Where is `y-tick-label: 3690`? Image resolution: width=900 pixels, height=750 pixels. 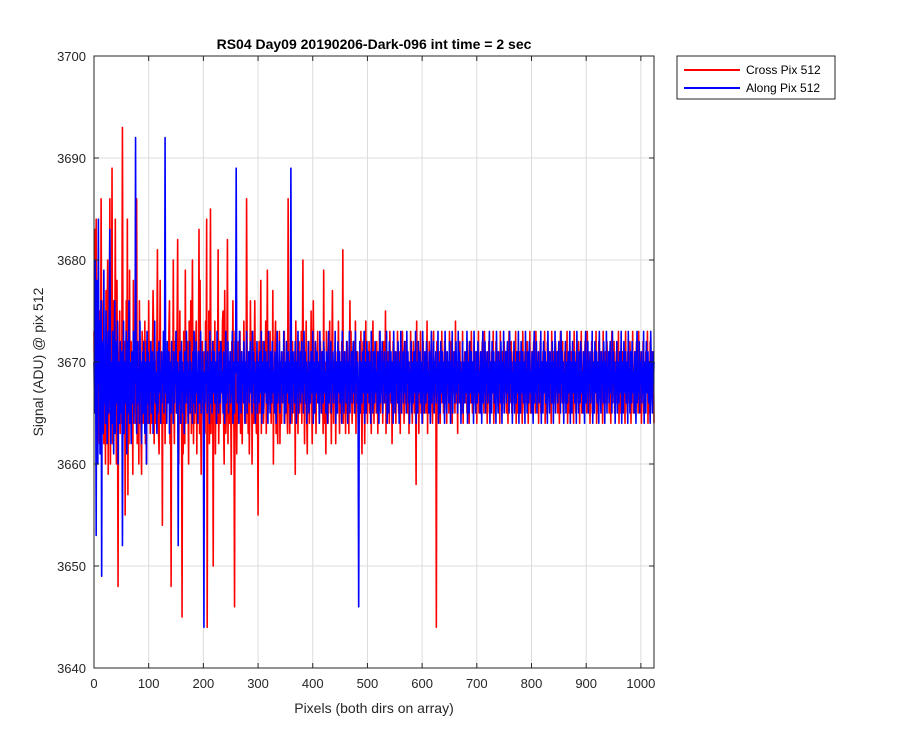
y-tick-label: 3690 is located at coordinates (71, 158).